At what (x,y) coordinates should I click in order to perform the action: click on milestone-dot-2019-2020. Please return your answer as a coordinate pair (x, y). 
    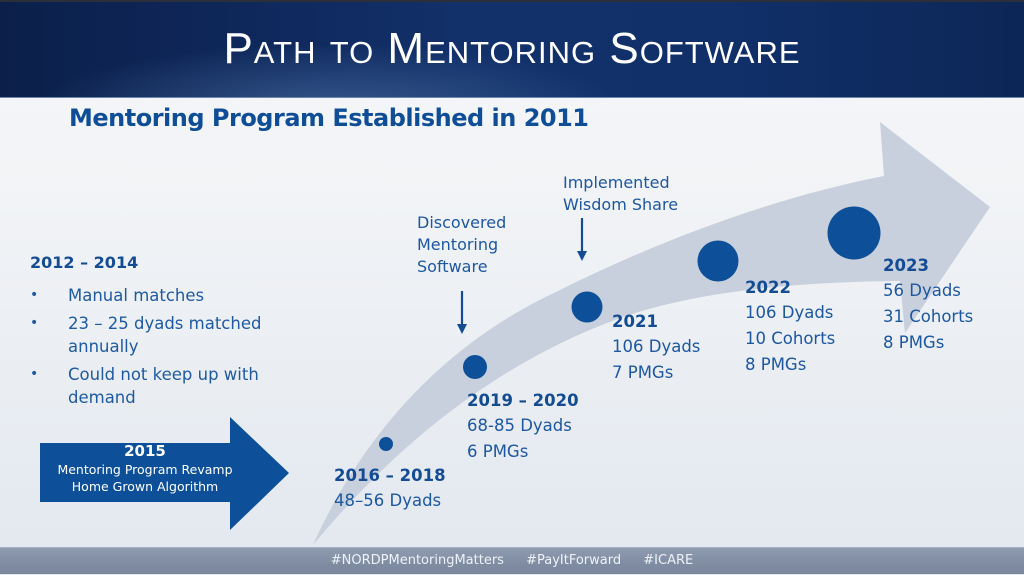
    Looking at the image, I should click on (475, 367).